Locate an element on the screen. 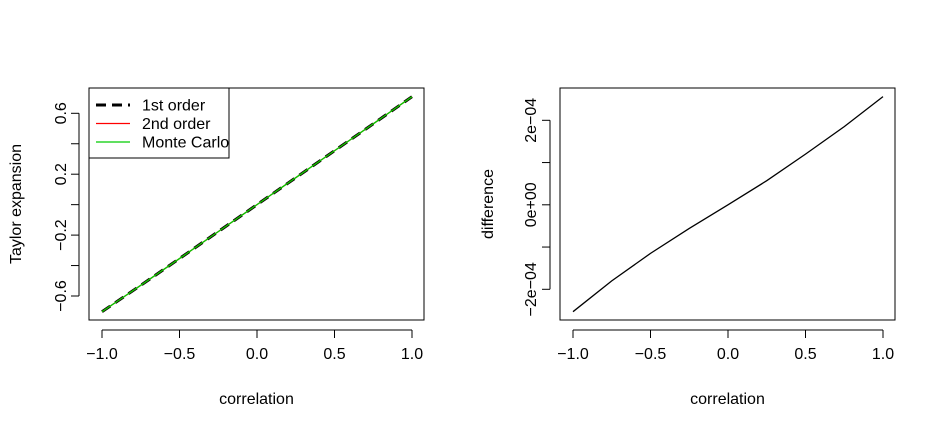  y-tick-label: −2e−04 is located at coordinates (531, 289).